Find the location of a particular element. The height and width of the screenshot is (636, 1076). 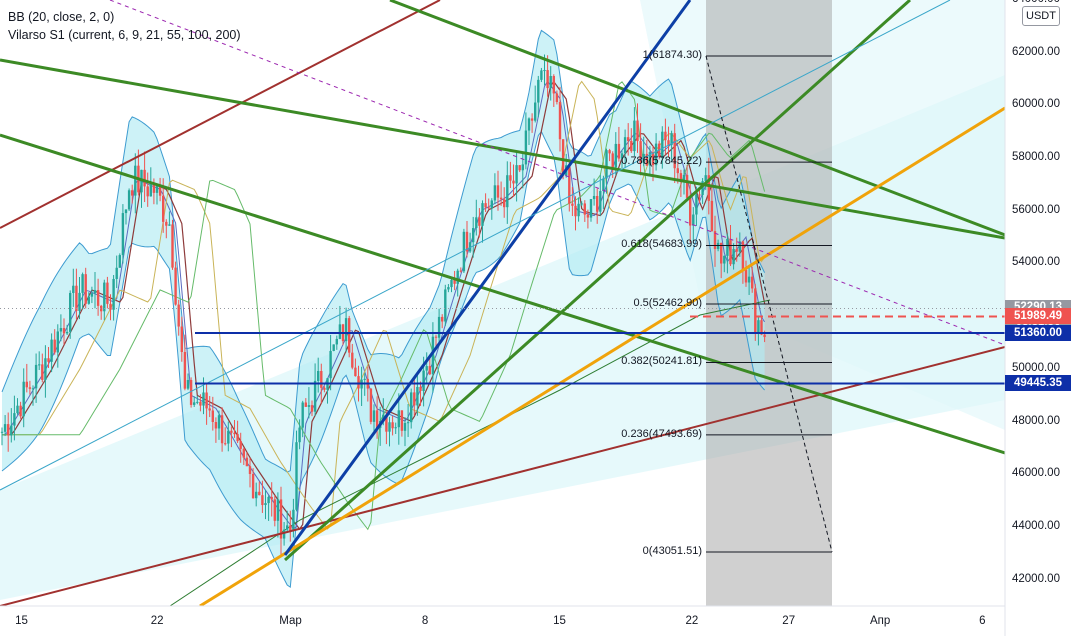

currency-badge: USDT is located at coordinates (1041, 16).